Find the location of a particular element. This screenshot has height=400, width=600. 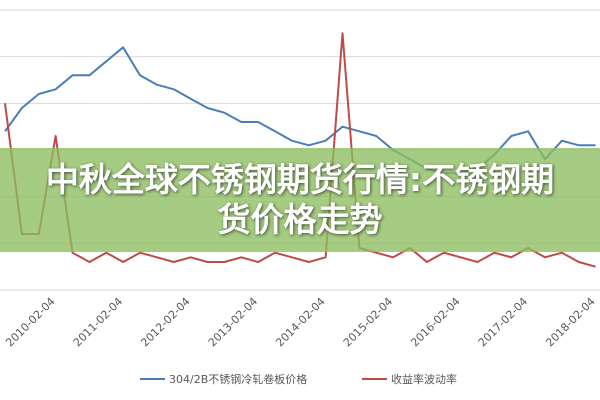

x-tick-label: 2015-02-04 is located at coordinates (368, 322).